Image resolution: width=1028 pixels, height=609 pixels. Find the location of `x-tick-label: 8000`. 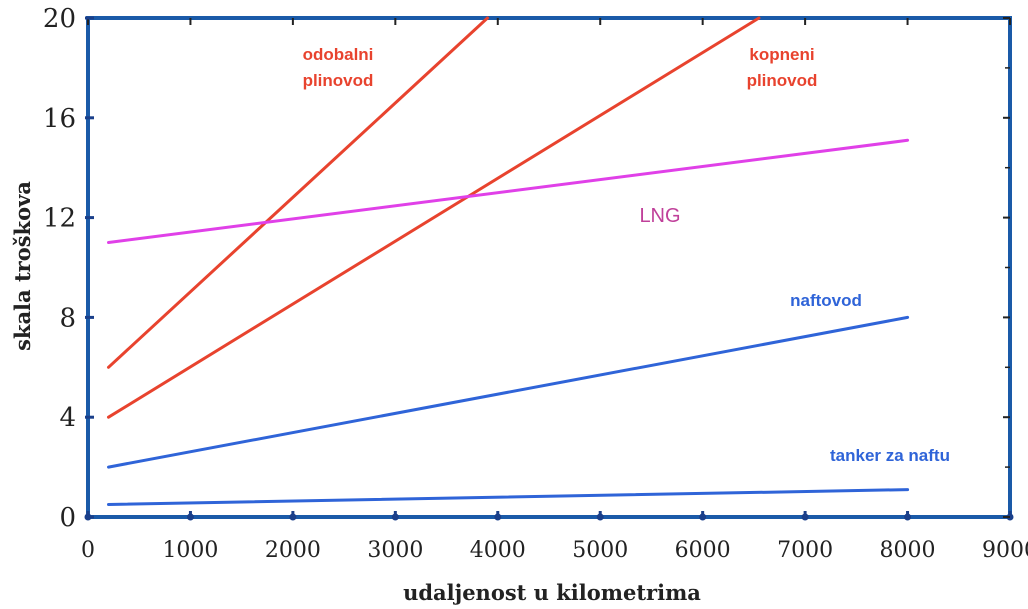

x-tick-label: 8000 is located at coordinates (908, 550).